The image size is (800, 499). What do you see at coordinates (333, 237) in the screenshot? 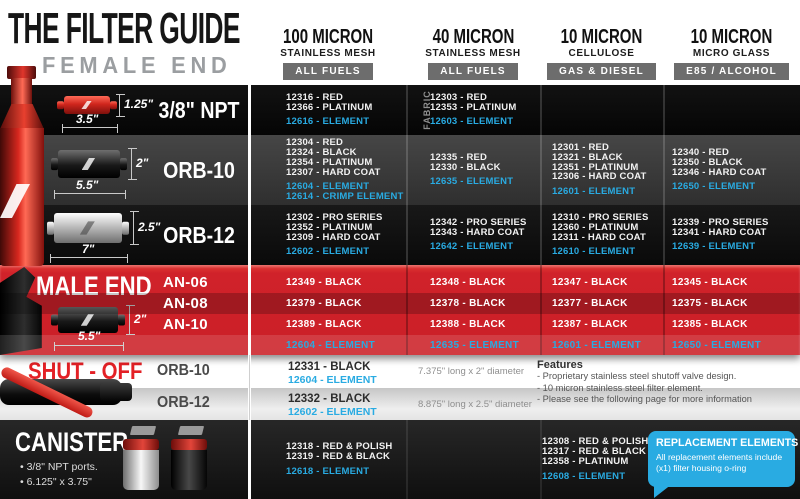
I see `part-number: 12309 - HARD COAT` at bounding box center [333, 237].